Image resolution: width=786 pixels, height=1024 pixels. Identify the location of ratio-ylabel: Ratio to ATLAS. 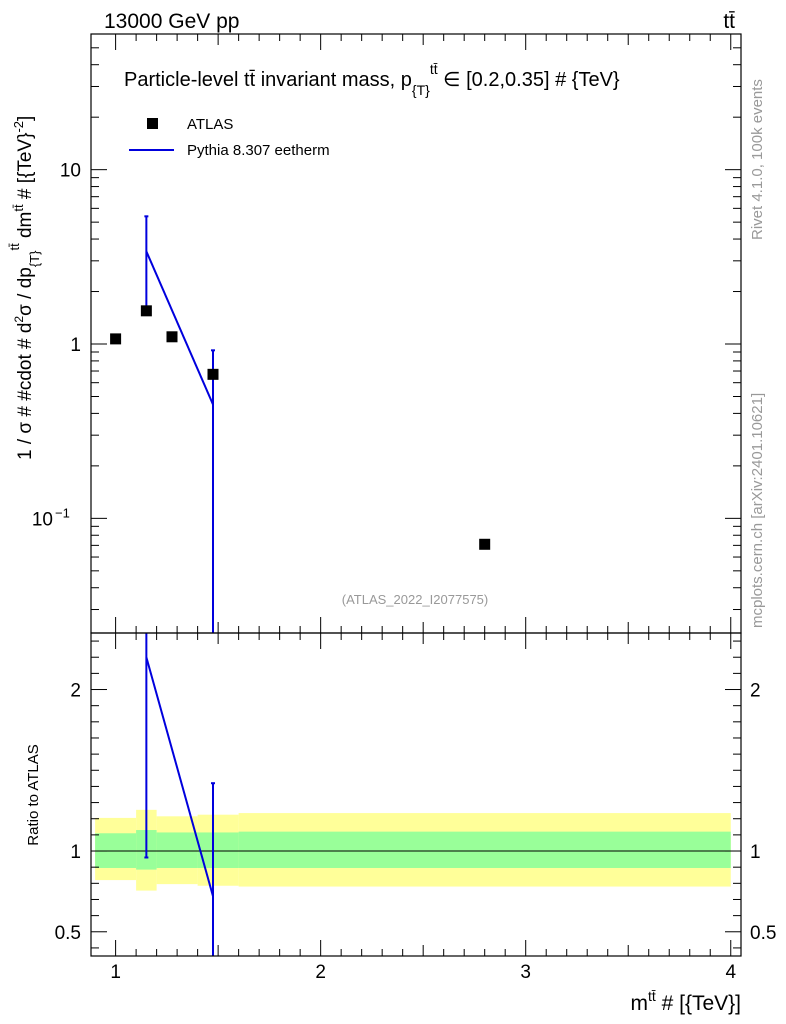
(33, 794).